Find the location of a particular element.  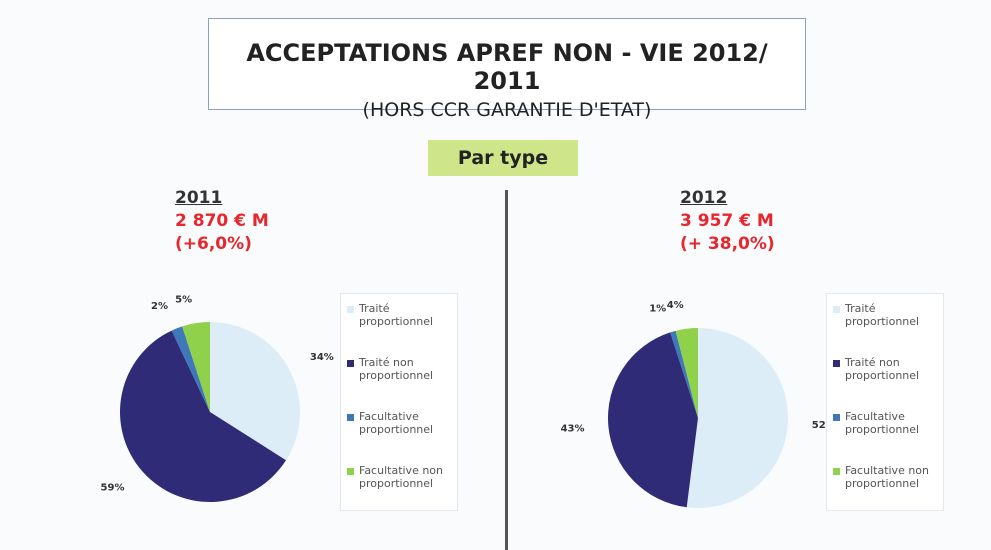

value-label: 52% is located at coordinates (824, 425).